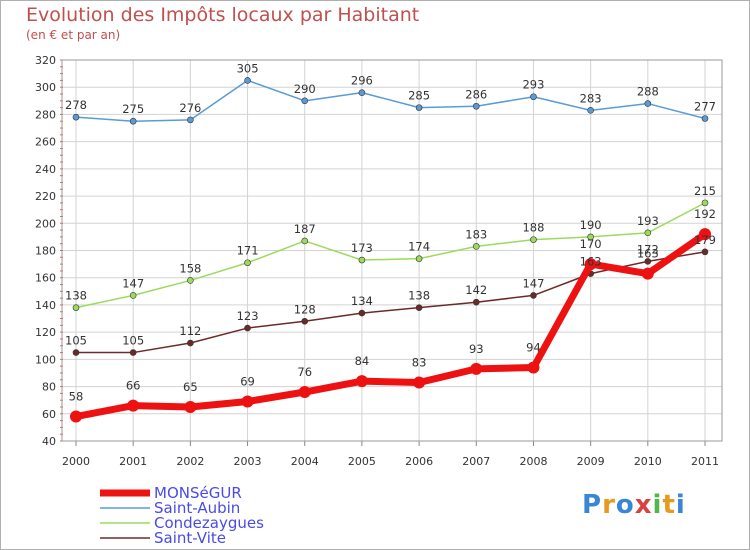  I want to click on x-tick-label: 2001, so click(133, 461).